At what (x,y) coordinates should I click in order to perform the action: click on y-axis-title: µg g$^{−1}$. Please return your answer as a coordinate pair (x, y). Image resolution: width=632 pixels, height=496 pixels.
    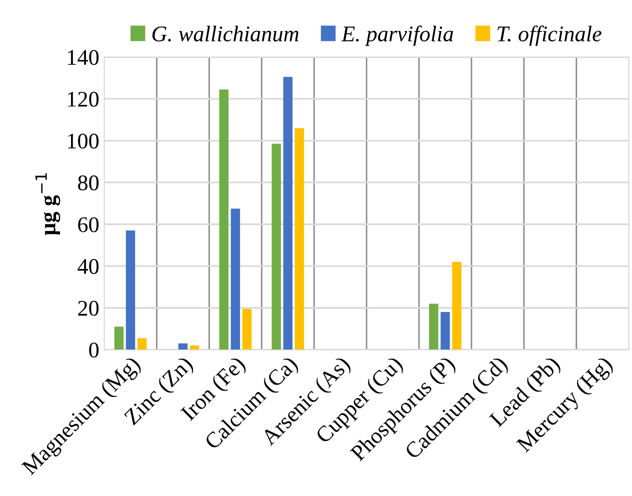
    Looking at the image, I should click on (47, 204).